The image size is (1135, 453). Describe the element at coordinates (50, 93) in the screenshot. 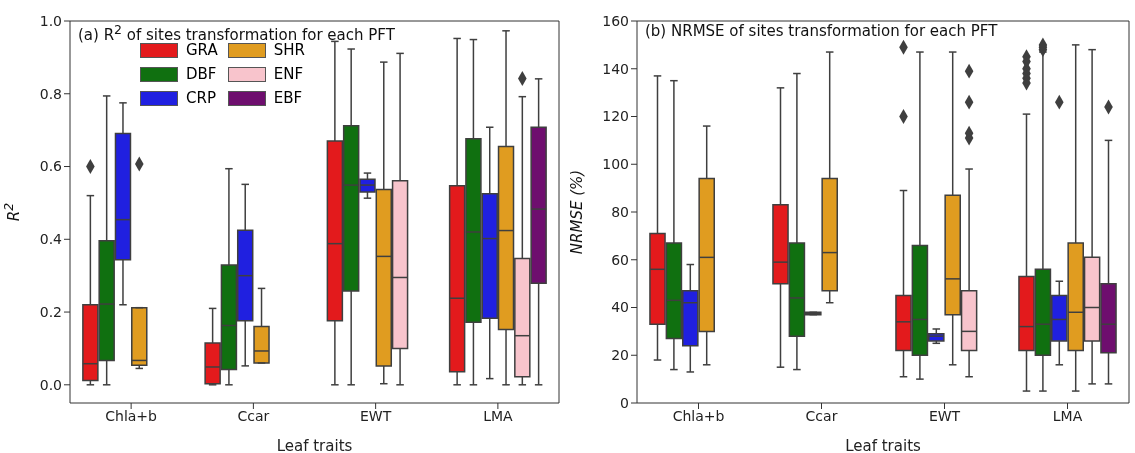

I see `y-tick-label: 0.8` at that location.